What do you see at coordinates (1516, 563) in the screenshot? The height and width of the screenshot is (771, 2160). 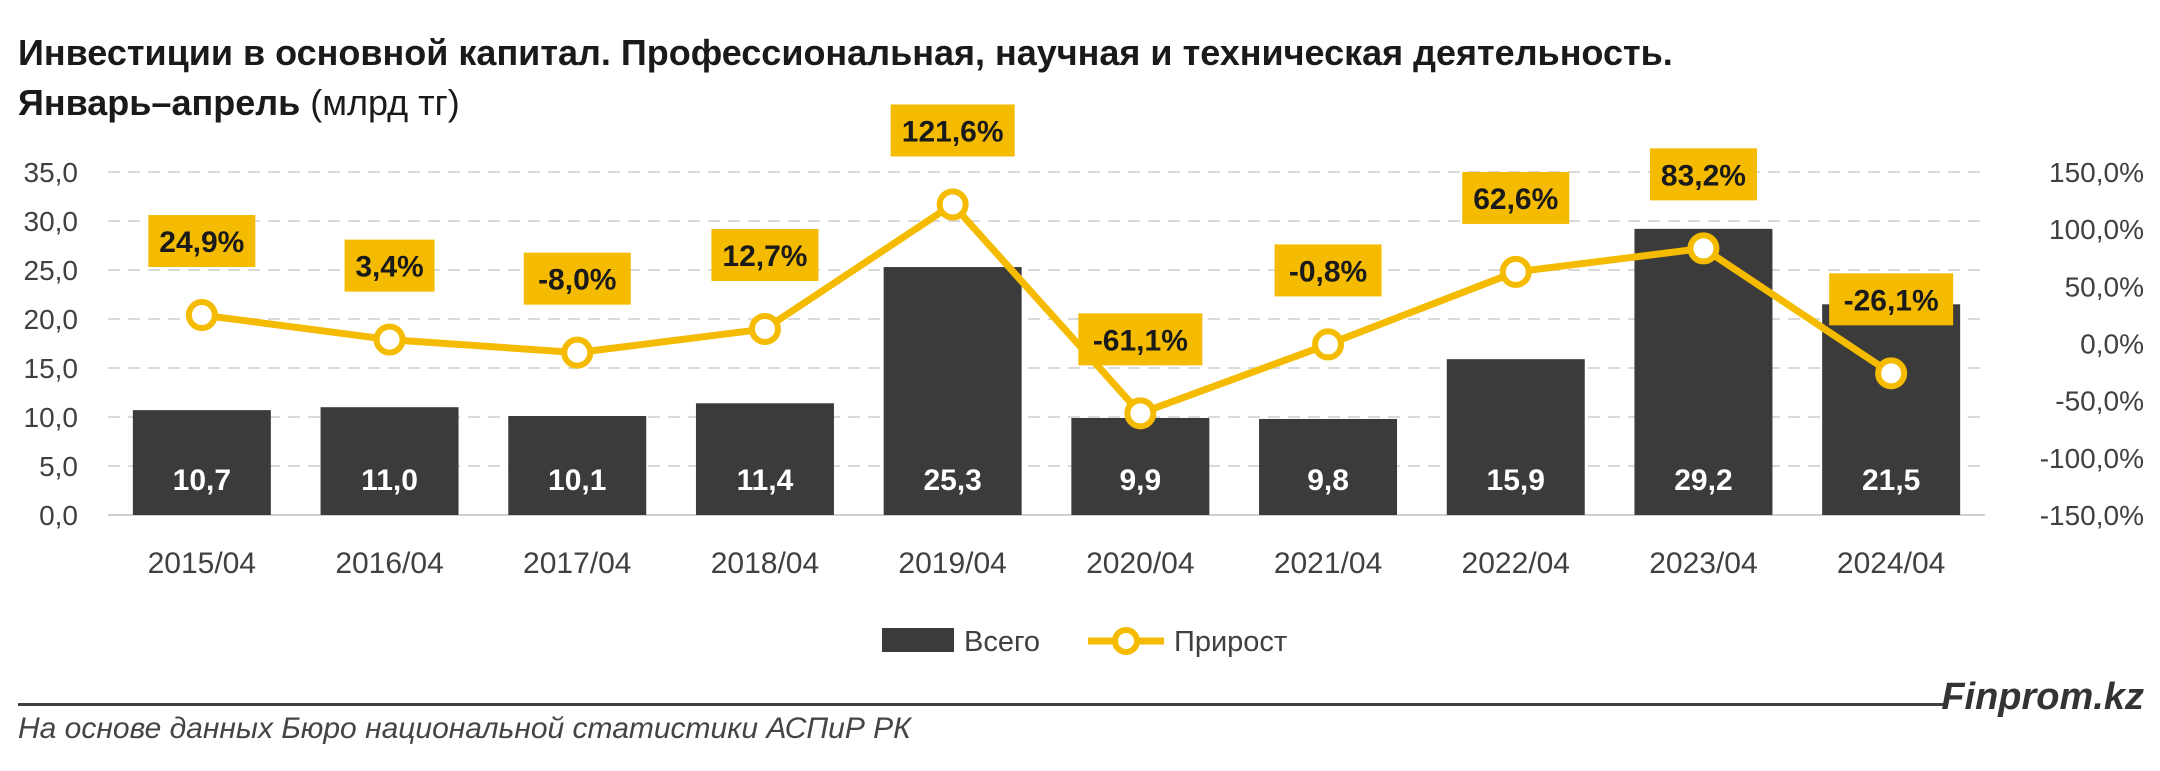 I see `x-tick-label: 2022/04` at bounding box center [1516, 563].